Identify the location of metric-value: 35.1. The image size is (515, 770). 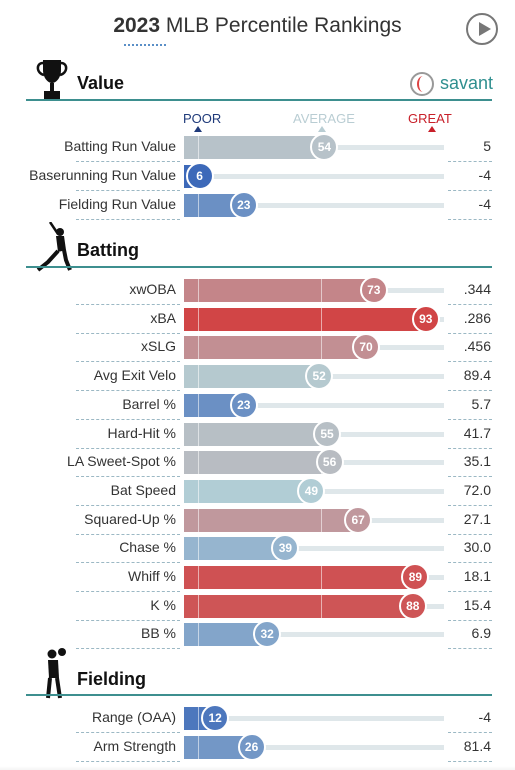
(477, 461).